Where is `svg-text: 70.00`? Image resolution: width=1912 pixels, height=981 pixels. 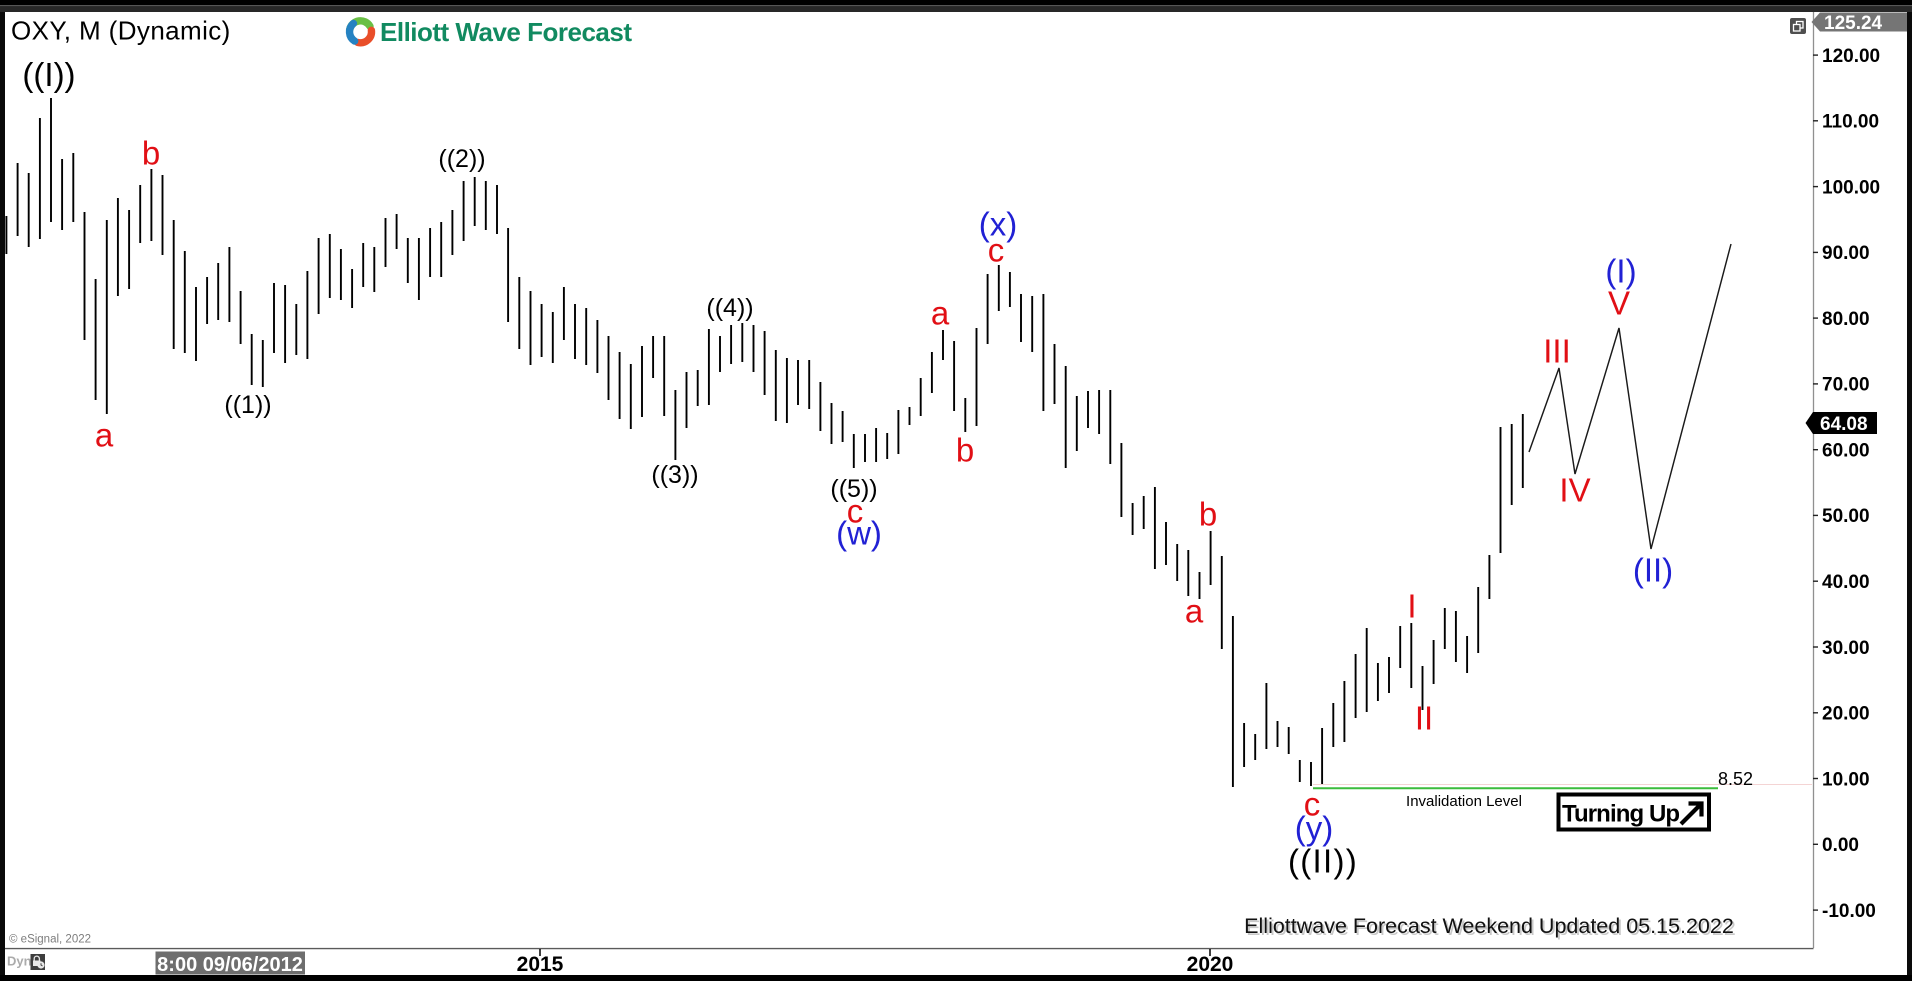 svg-text: 70.00 is located at coordinates (1846, 385).